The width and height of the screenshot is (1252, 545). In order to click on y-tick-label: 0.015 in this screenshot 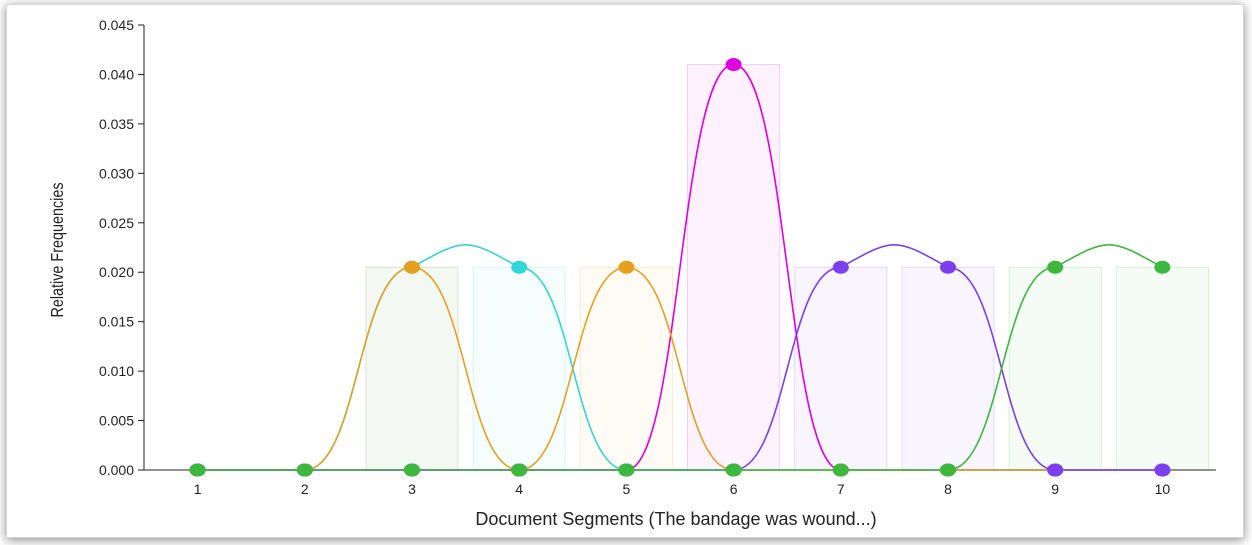, I will do `click(116, 322)`.